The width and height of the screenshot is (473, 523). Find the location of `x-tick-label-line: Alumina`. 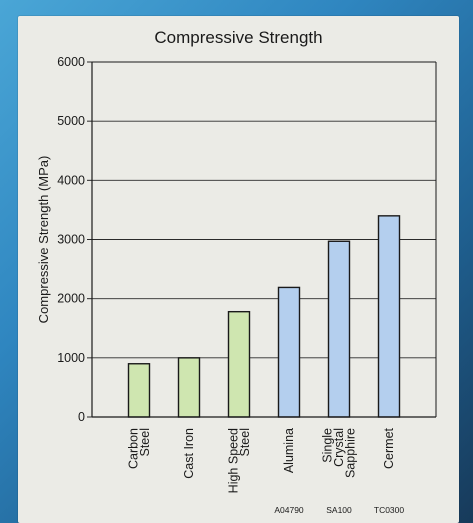

x-tick-label-line: Alumina is located at coordinates (289, 450).